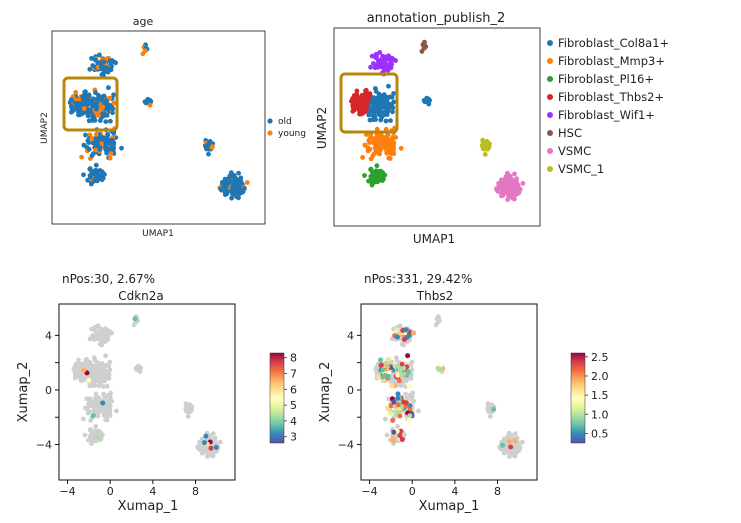  I want to click on x-tick-label: 0, so click(412, 491).